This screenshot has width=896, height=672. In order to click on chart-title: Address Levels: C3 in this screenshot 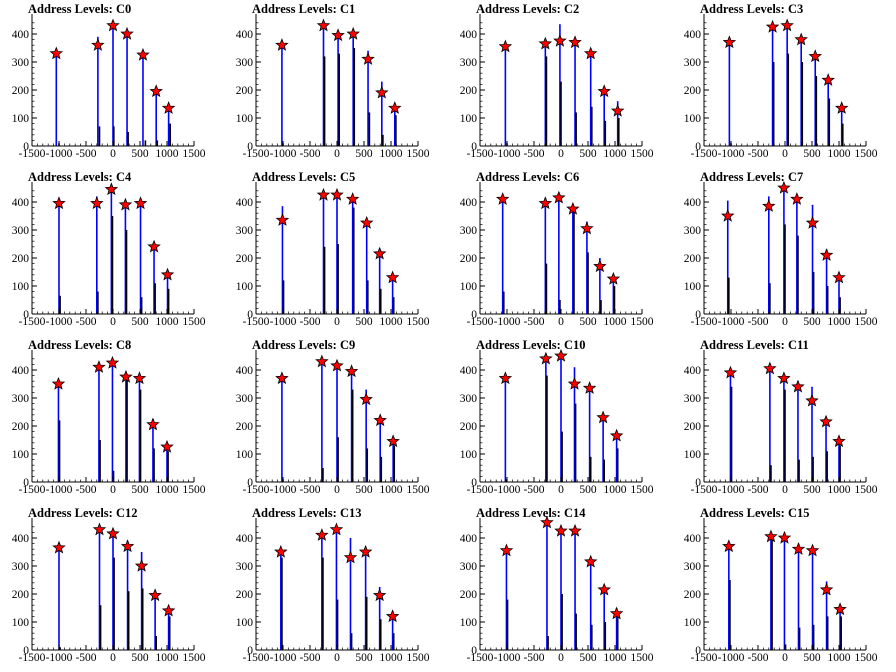, I will do `click(751, 9)`.